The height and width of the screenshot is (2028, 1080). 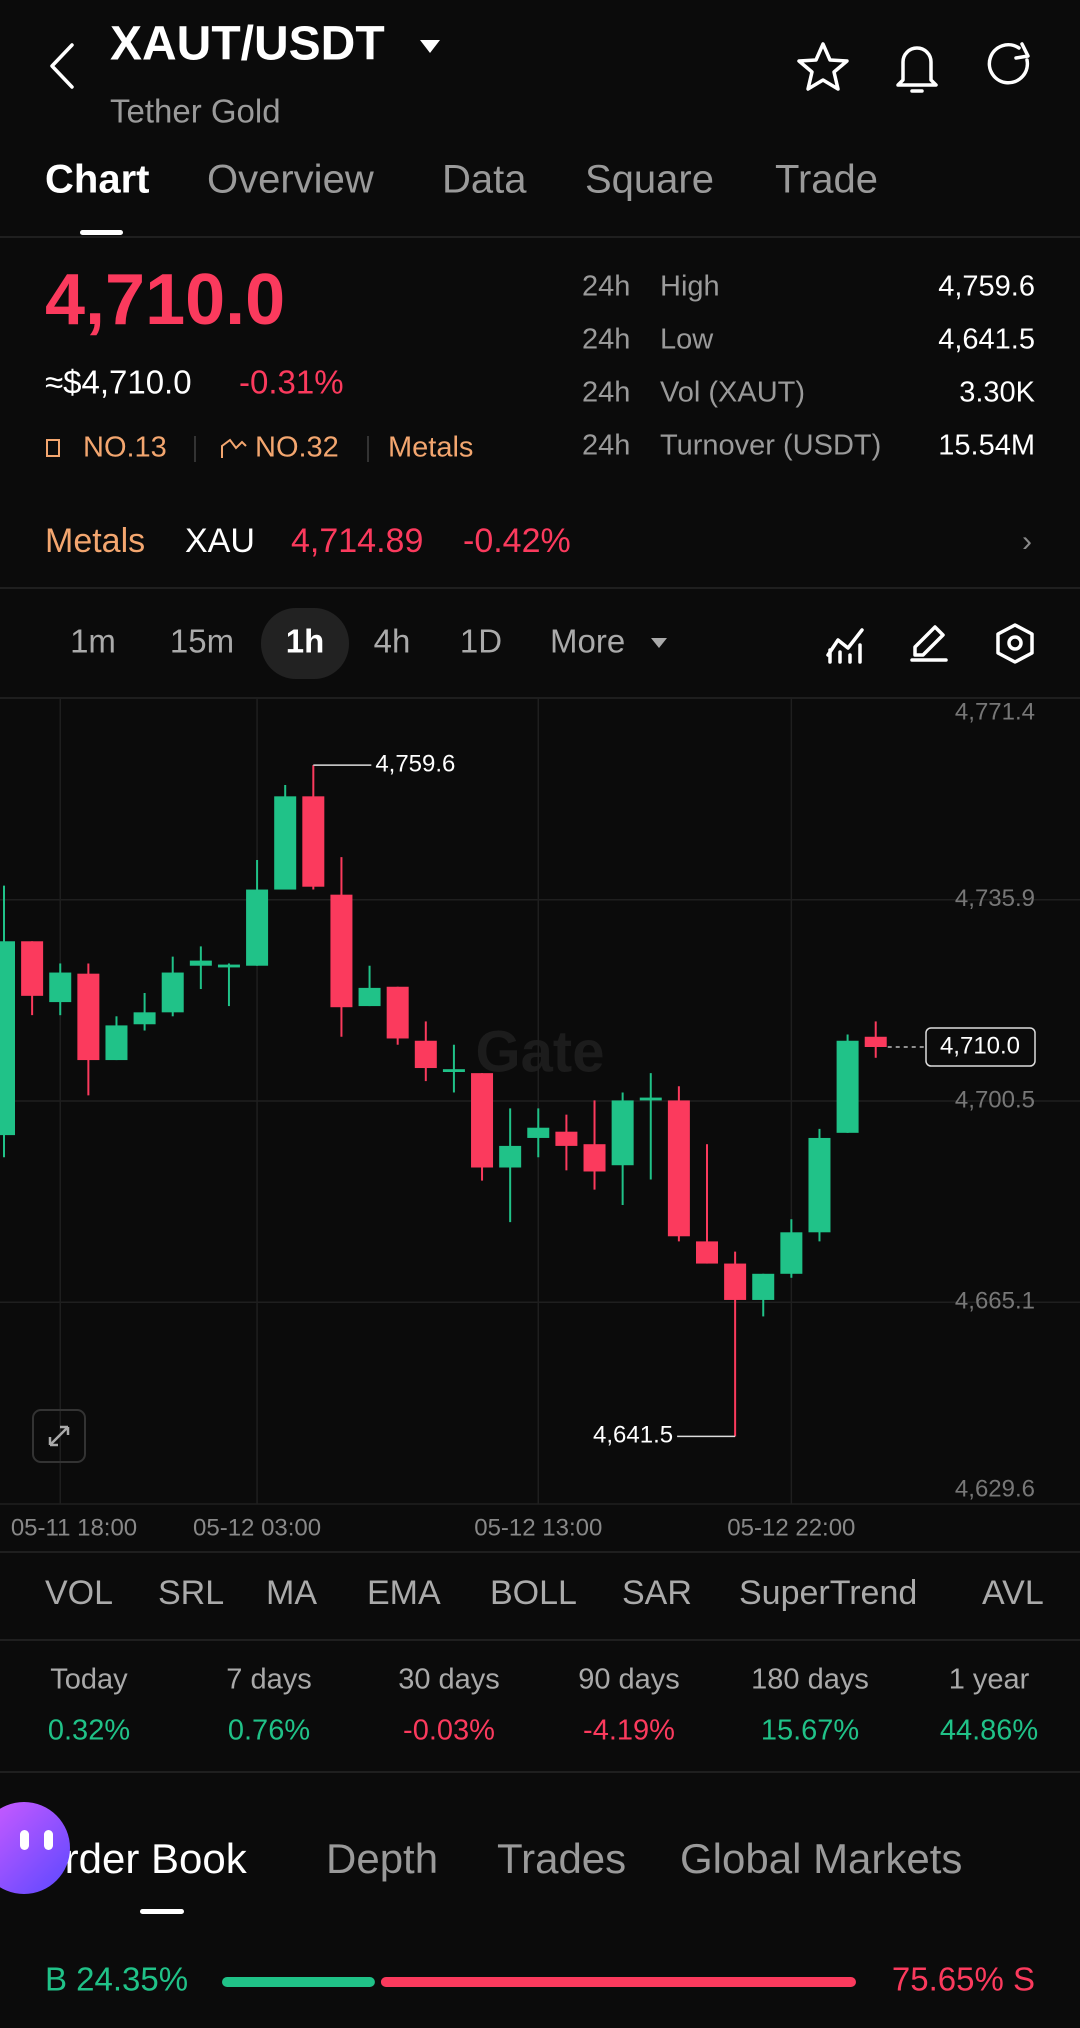 What do you see at coordinates (79, 1593) in the screenshot?
I see `indicator: VOL` at bounding box center [79, 1593].